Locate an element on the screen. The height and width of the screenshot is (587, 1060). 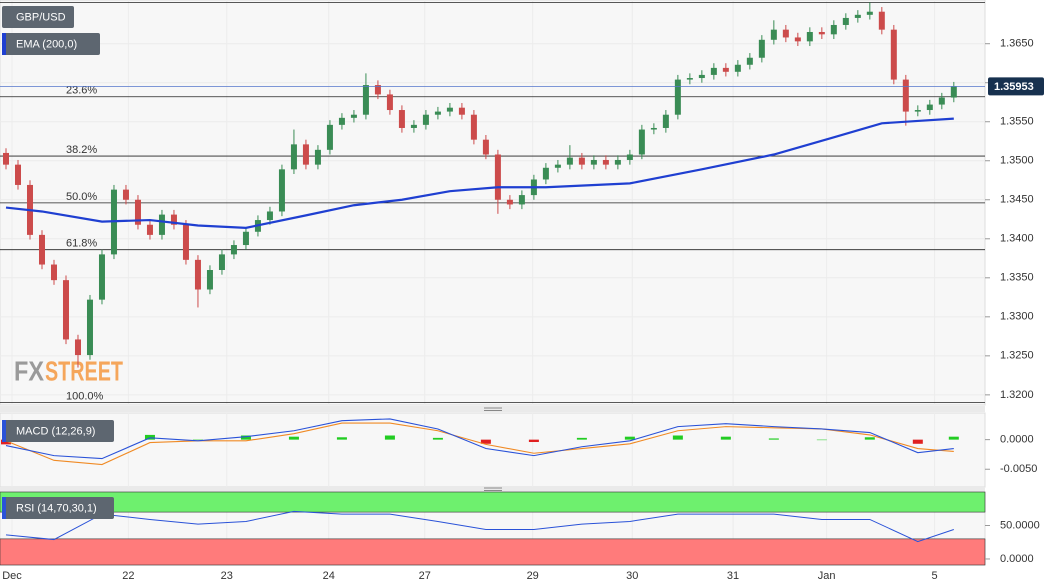
x-tick-label: 30 is located at coordinates (632, 576).